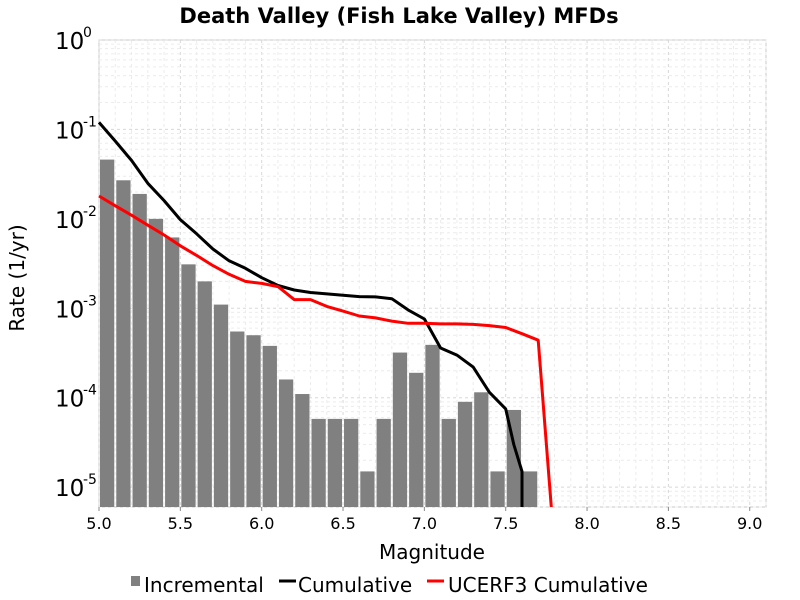 The width and height of the screenshot is (800, 600). I want to click on y-tick-exponent: -4, so click(90, 391).